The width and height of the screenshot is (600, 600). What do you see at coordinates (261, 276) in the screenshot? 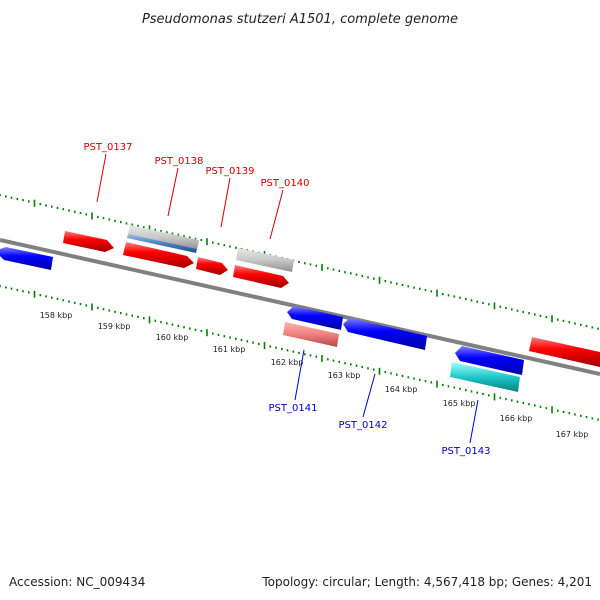
I see `gene-pst0140` at bounding box center [261, 276].